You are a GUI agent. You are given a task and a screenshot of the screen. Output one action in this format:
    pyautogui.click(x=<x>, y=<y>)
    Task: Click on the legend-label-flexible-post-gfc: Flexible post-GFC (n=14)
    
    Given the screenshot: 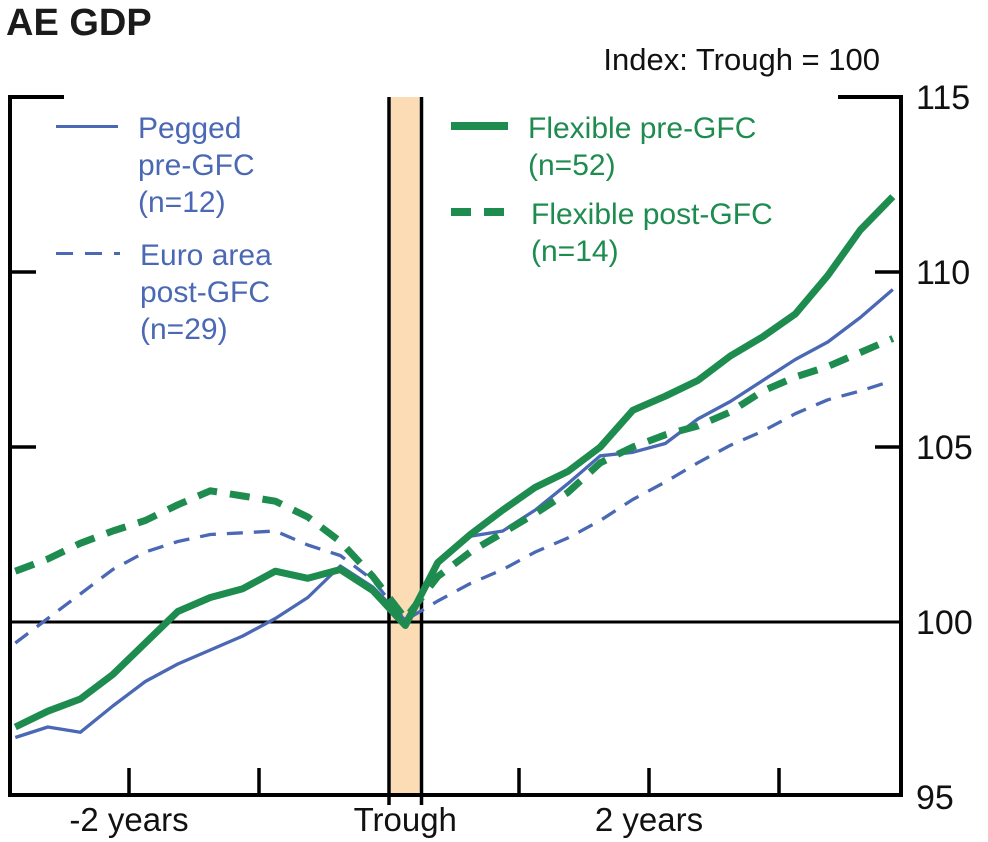 What is the action you would take?
    pyautogui.click(x=652, y=233)
    